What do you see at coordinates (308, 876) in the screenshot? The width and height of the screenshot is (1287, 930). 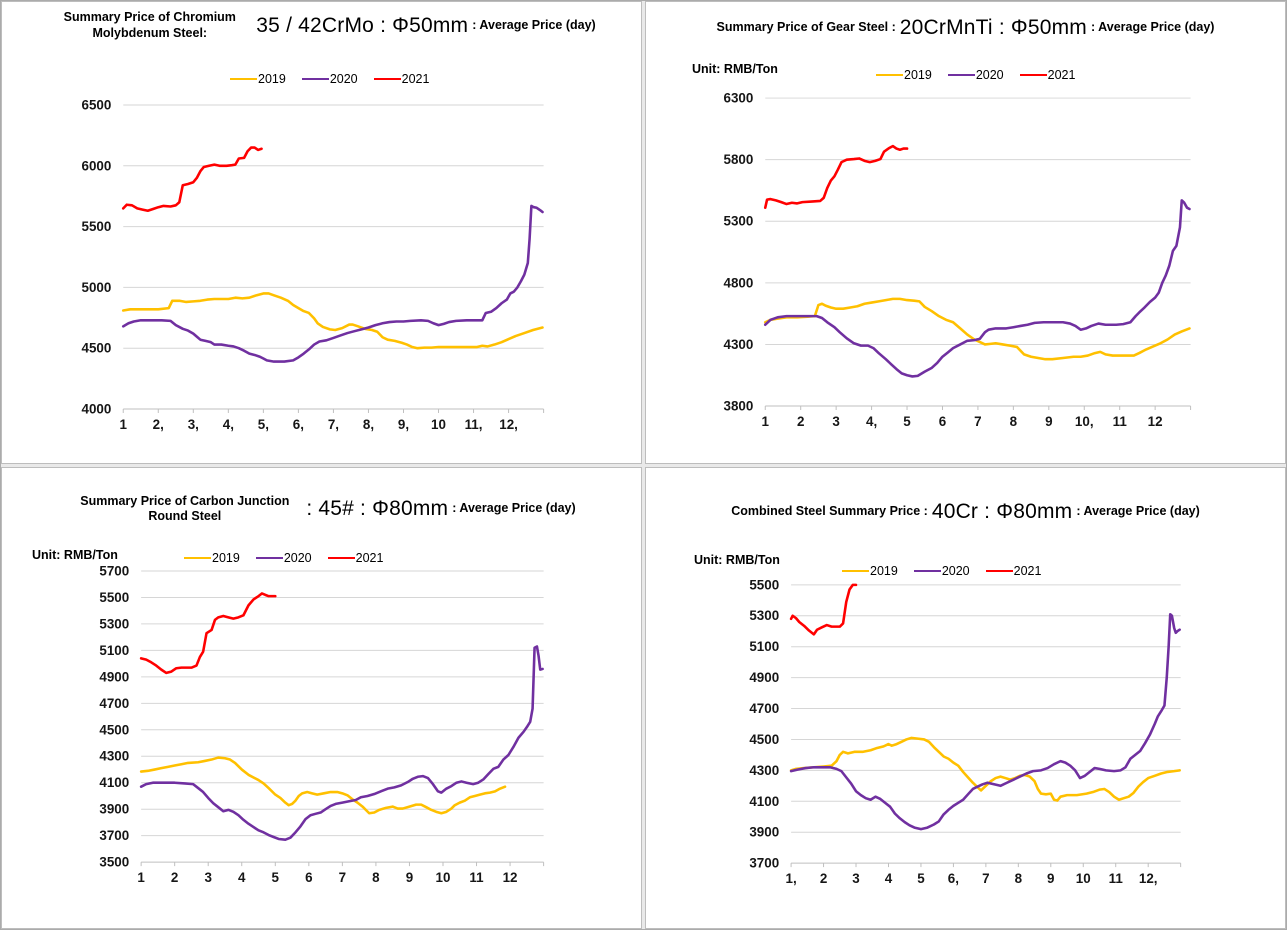 I see `svg-text: 6` at bounding box center [308, 876].